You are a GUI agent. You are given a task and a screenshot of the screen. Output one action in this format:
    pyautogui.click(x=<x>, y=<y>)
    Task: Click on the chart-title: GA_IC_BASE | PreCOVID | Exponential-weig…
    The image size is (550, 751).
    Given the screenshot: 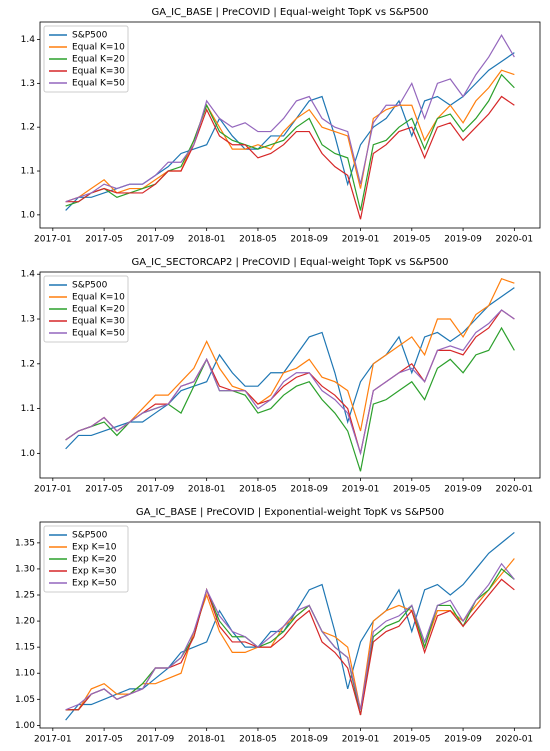 What is the action you would take?
    pyautogui.click(x=290, y=512)
    